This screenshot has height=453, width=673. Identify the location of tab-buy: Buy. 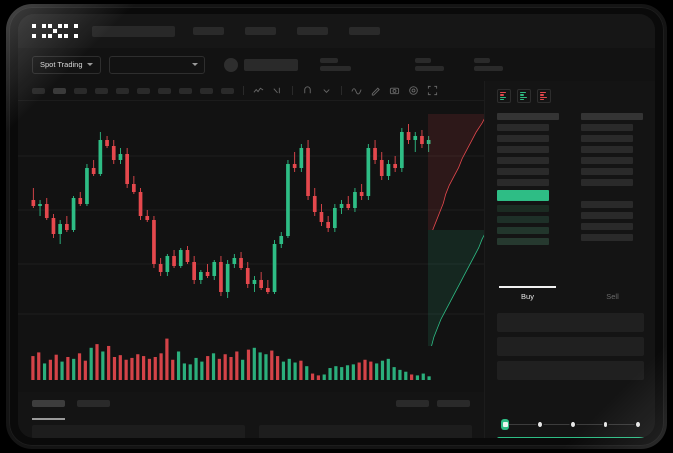
(527, 297).